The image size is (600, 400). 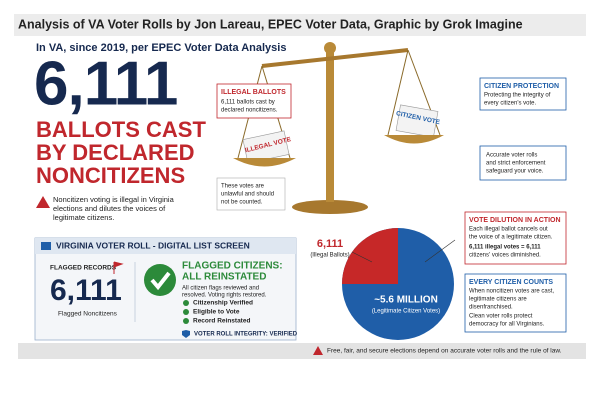 What do you see at coordinates (247, 195) in the screenshot?
I see `callout-text: unlawful and should` at bounding box center [247, 195].